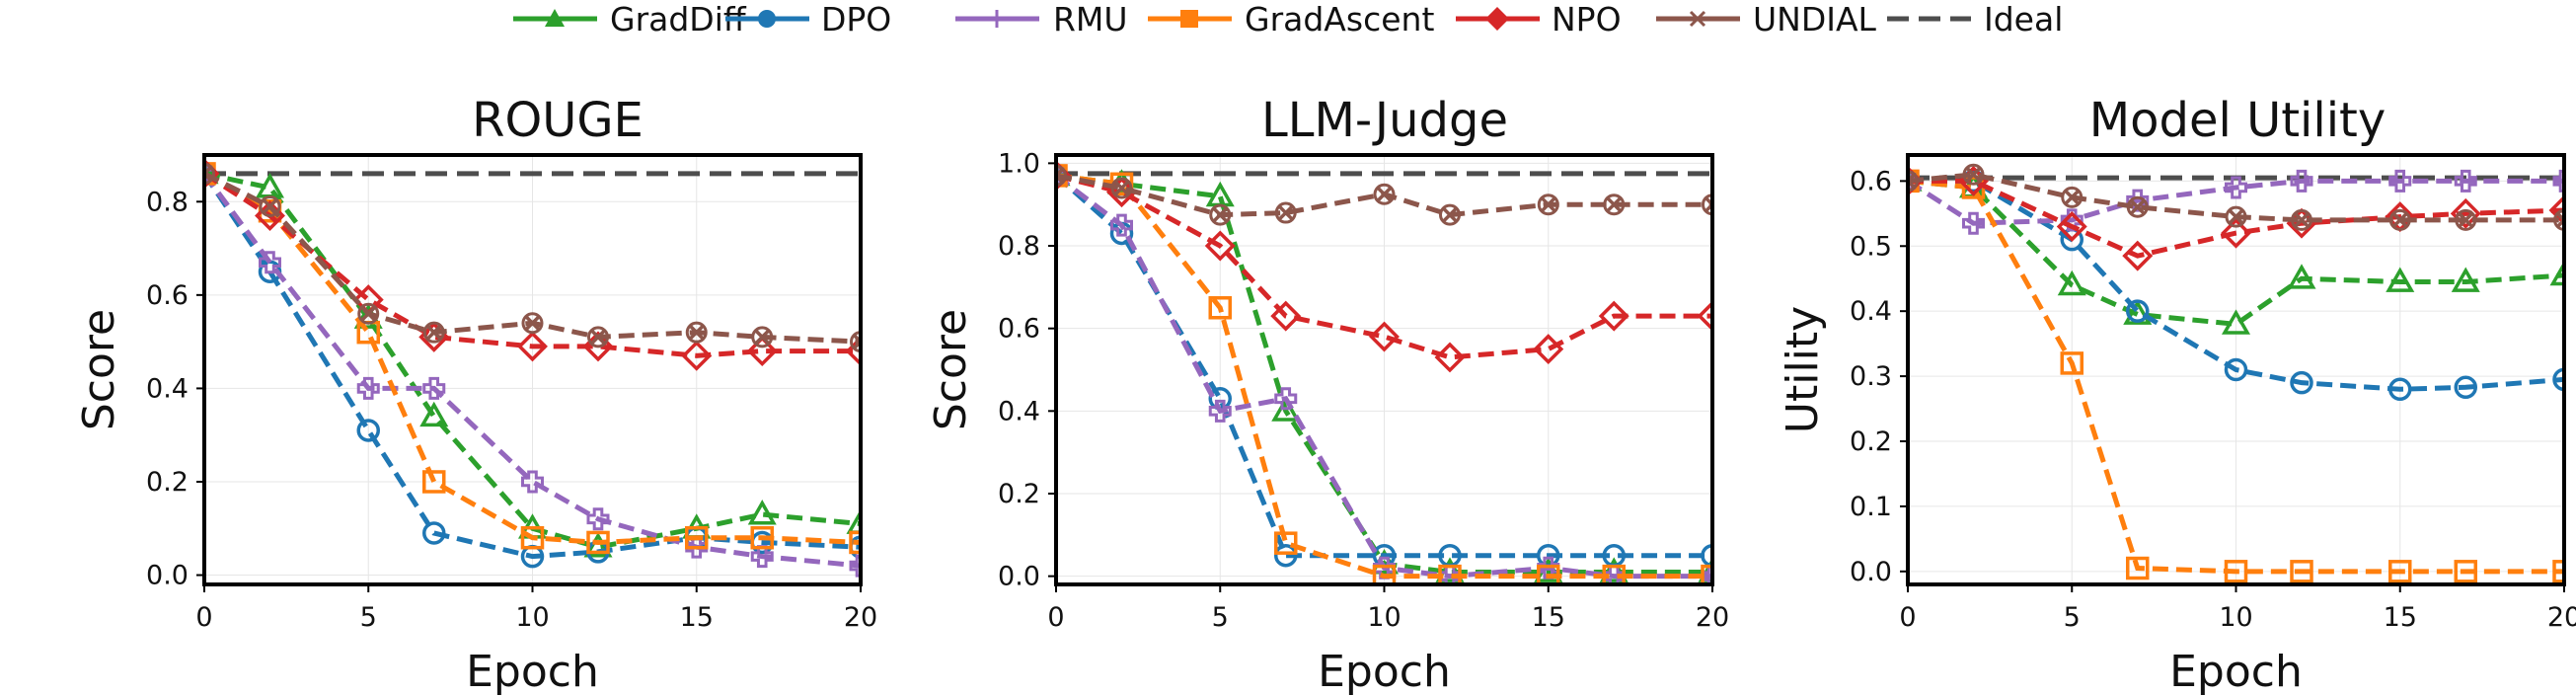 The image size is (2576, 696). What do you see at coordinates (856, 19) in the screenshot?
I see `legend-label: DPO` at bounding box center [856, 19].